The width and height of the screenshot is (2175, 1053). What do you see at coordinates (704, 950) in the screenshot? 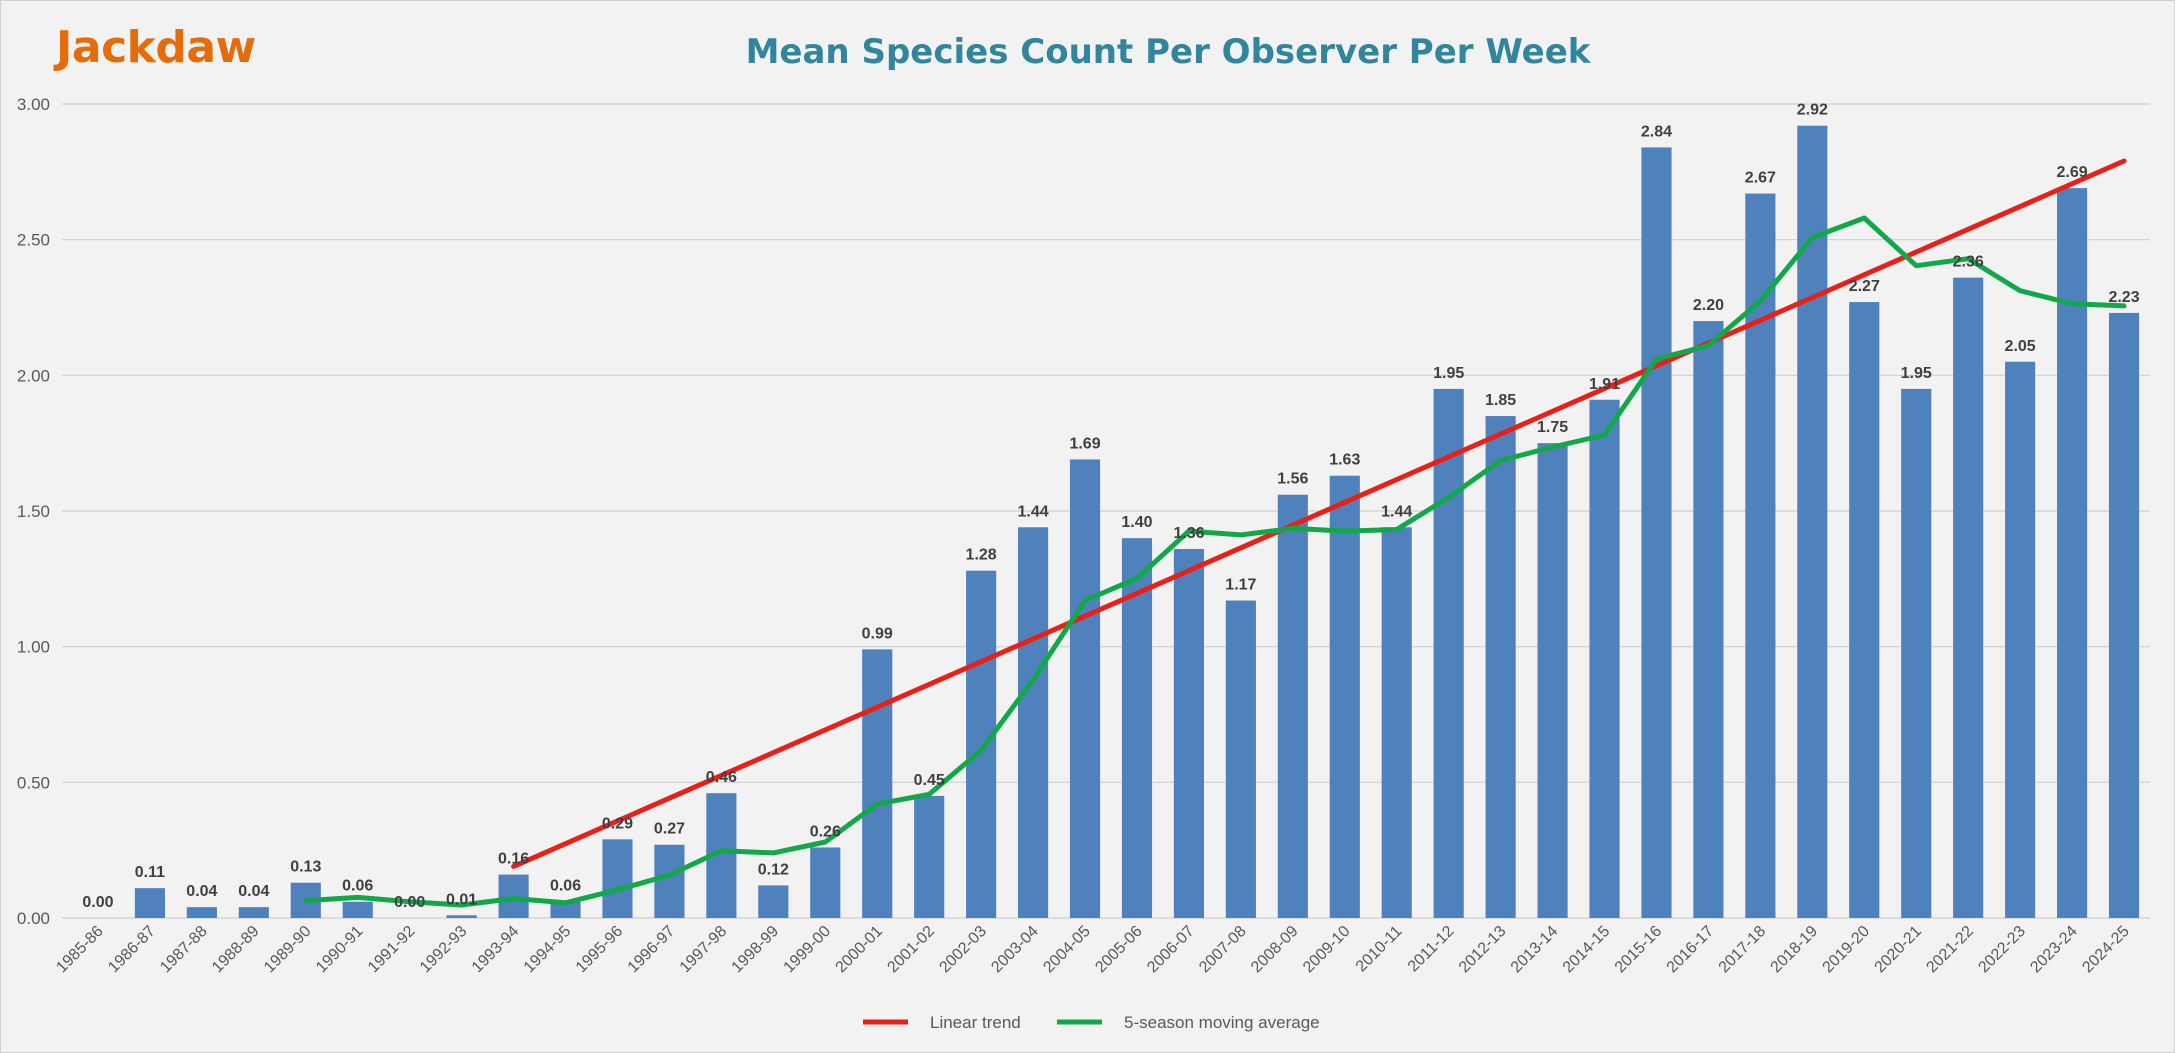
I see `x-tick-label: 1997-98` at bounding box center [704, 950].